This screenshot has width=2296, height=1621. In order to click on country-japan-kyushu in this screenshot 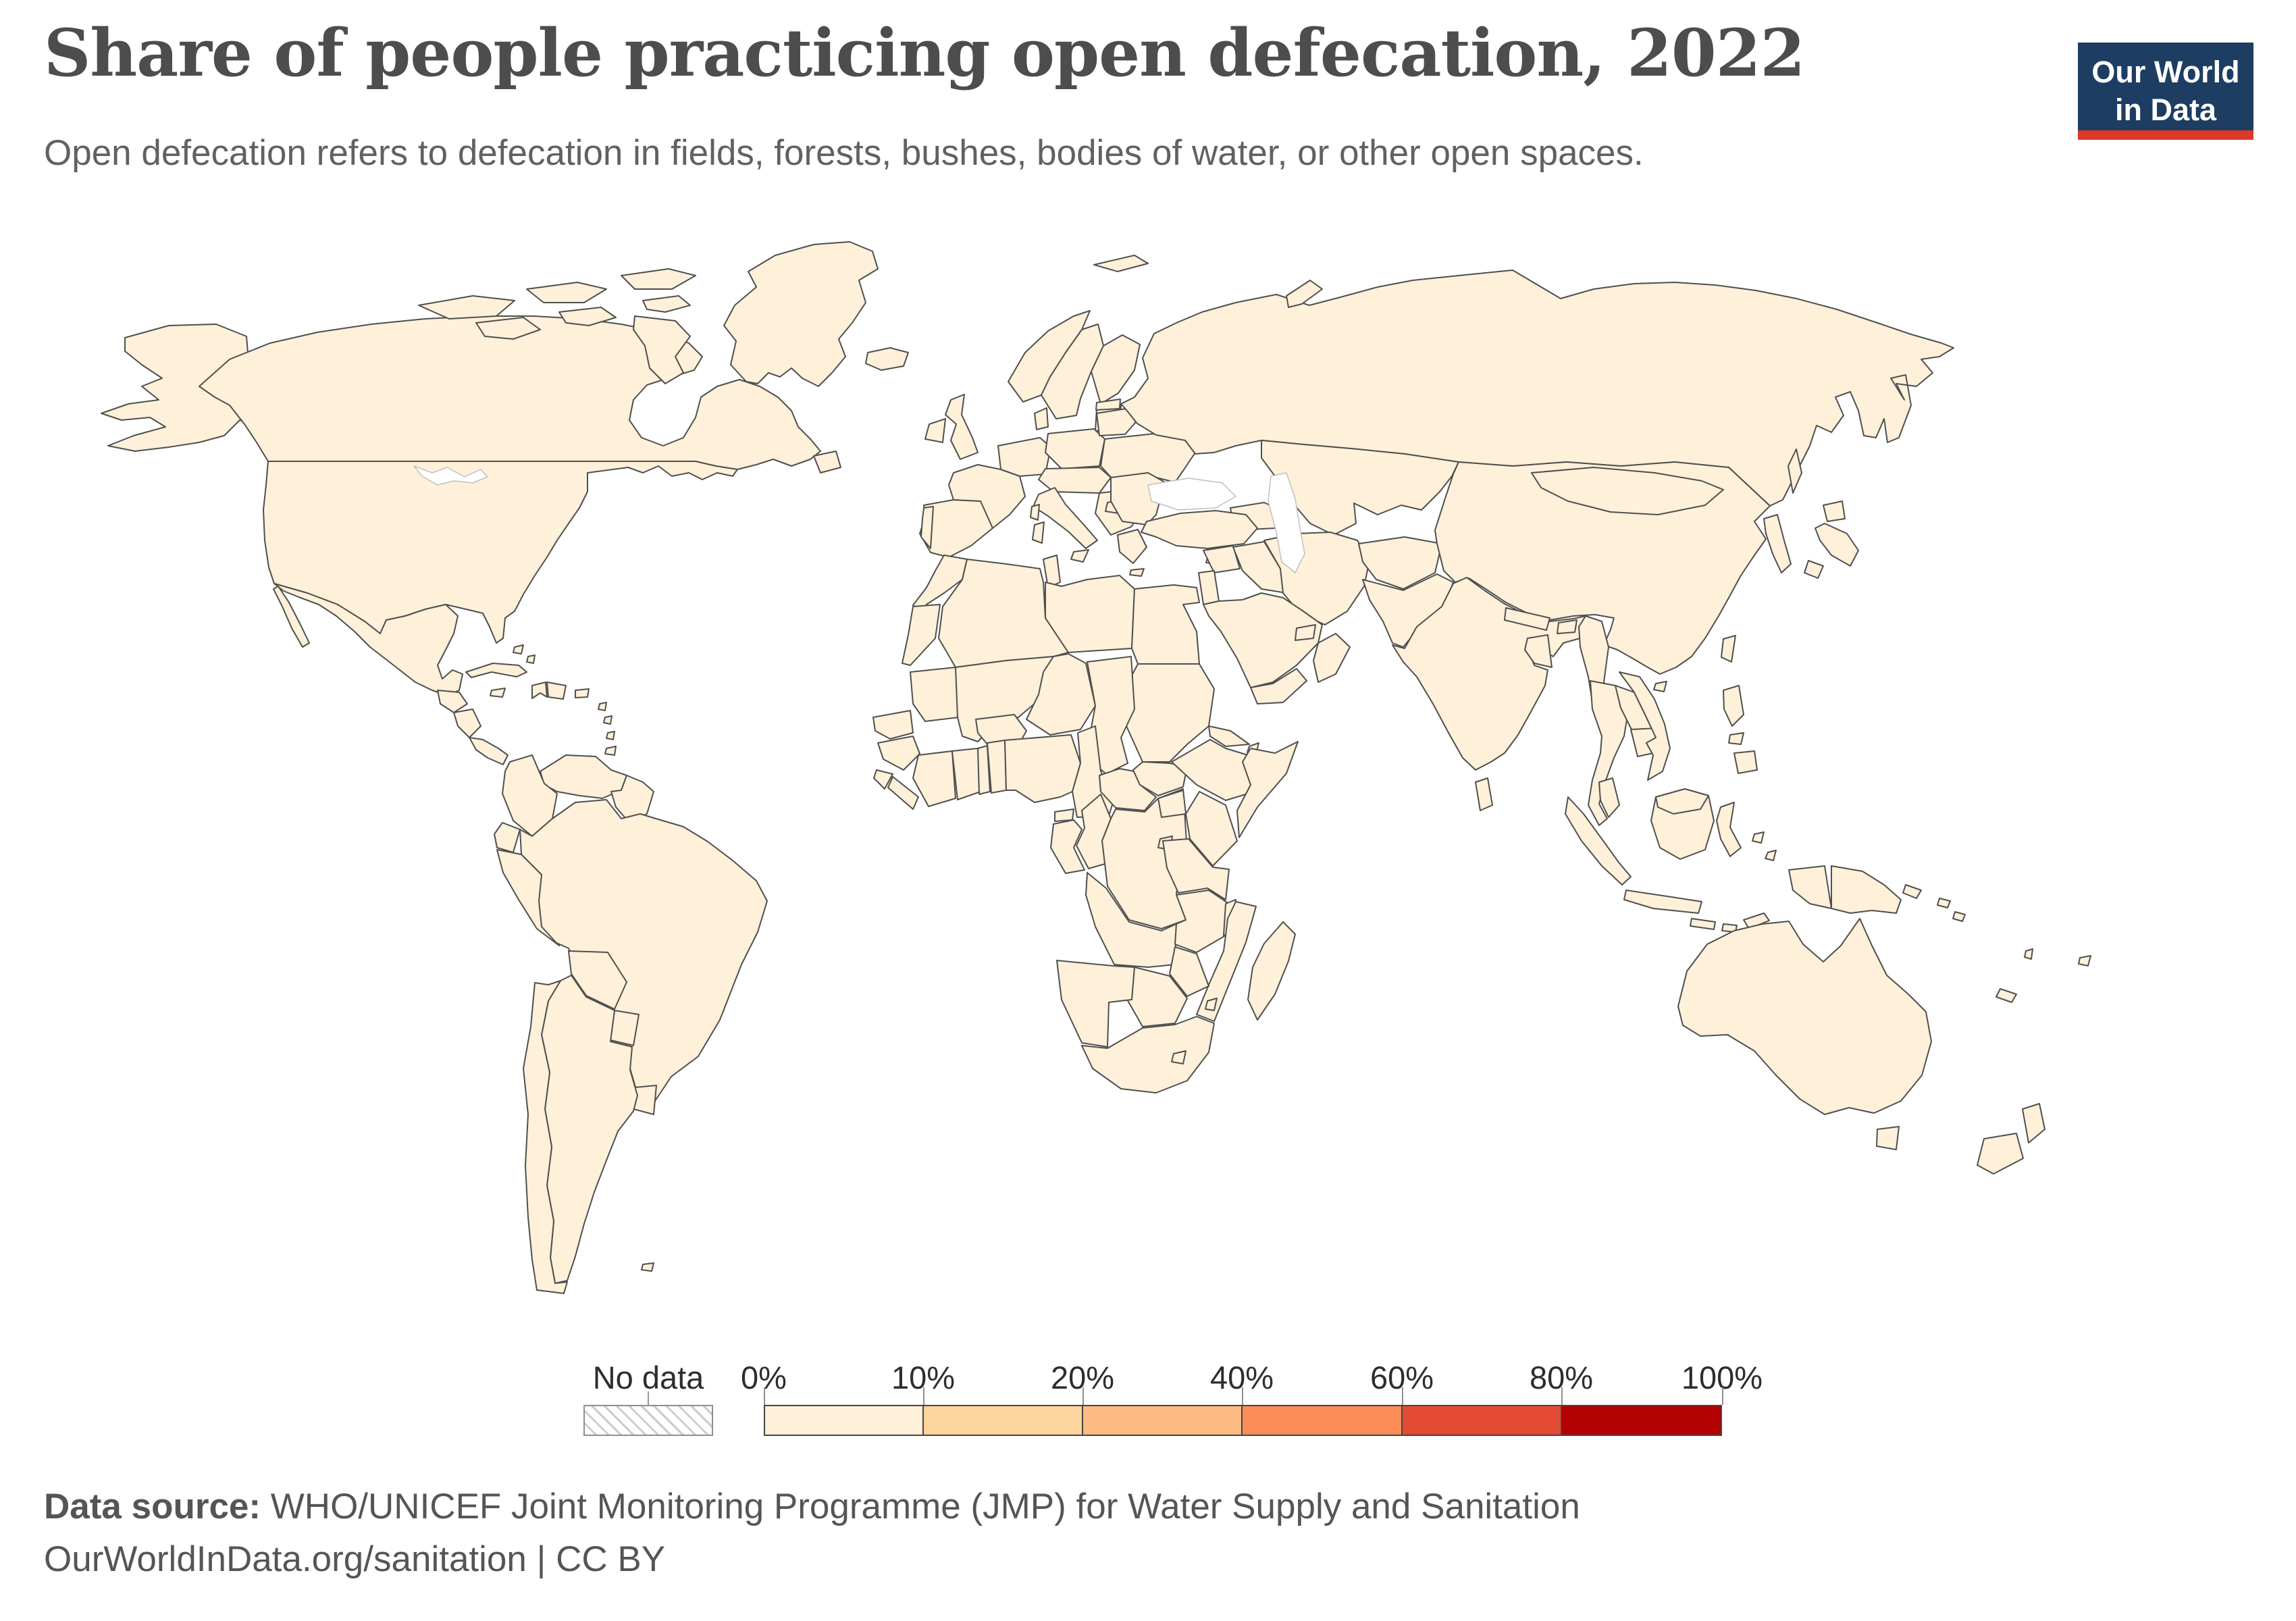, I will do `click(1814, 569)`.